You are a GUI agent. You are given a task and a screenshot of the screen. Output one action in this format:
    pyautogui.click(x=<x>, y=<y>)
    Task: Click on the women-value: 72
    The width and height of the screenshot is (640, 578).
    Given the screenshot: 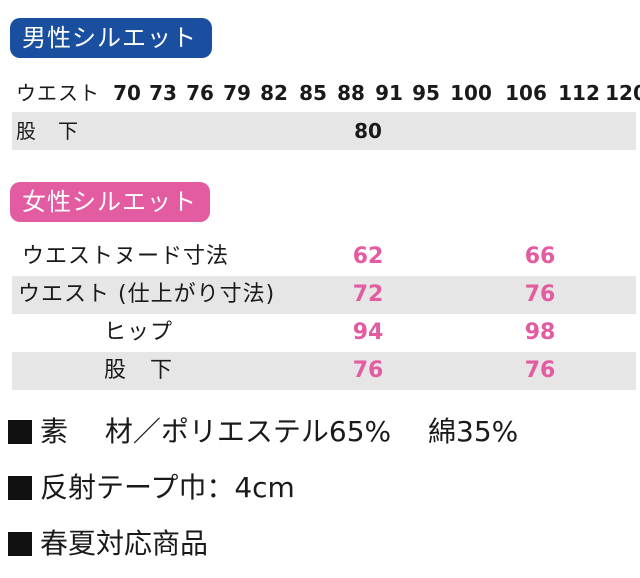 What is the action you would take?
    pyautogui.click(x=368, y=294)
    